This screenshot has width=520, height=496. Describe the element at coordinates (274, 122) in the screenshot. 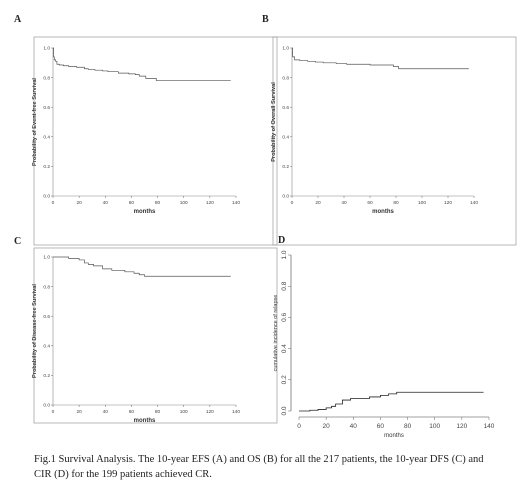

I see `y-axis-label: Probability of Overall Survival` at that location.